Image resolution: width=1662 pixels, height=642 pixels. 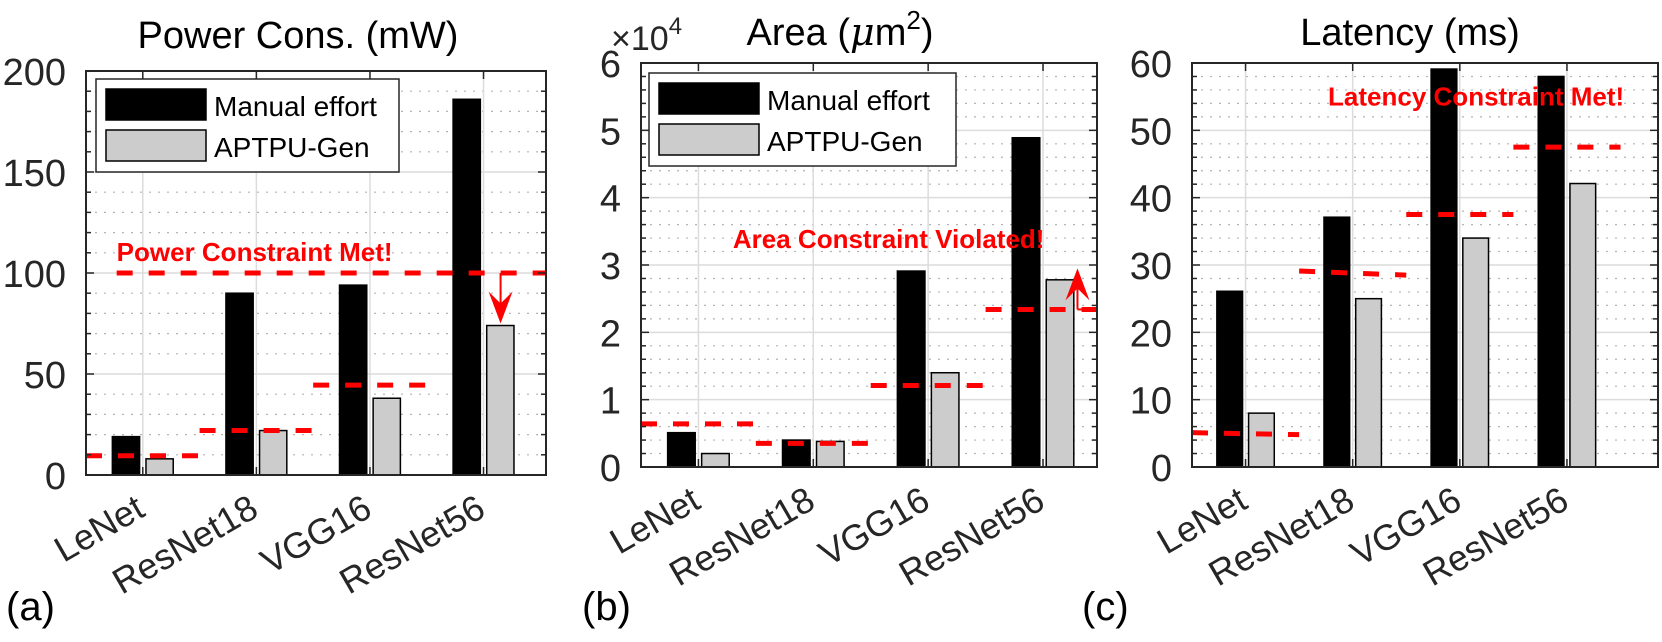 What do you see at coordinates (1476, 96) in the screenshot?
I see `constraint-annotation: Latency Constraint Met!` at bounding box center [1476, 96].